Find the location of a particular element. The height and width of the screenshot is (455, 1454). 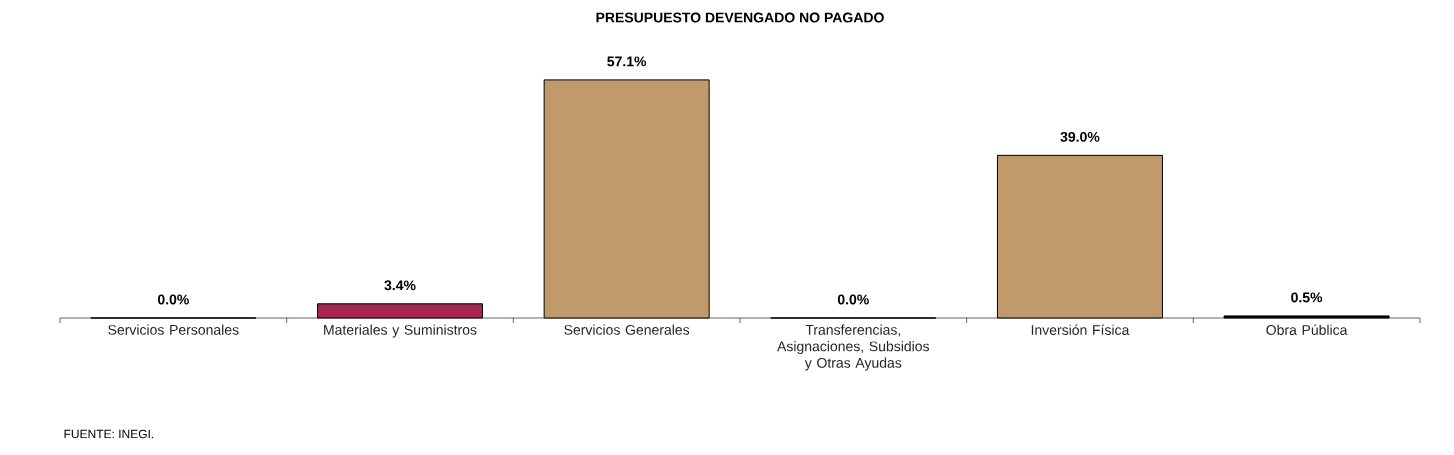

data-label: 3.4% is located at coordinates (400, 285).